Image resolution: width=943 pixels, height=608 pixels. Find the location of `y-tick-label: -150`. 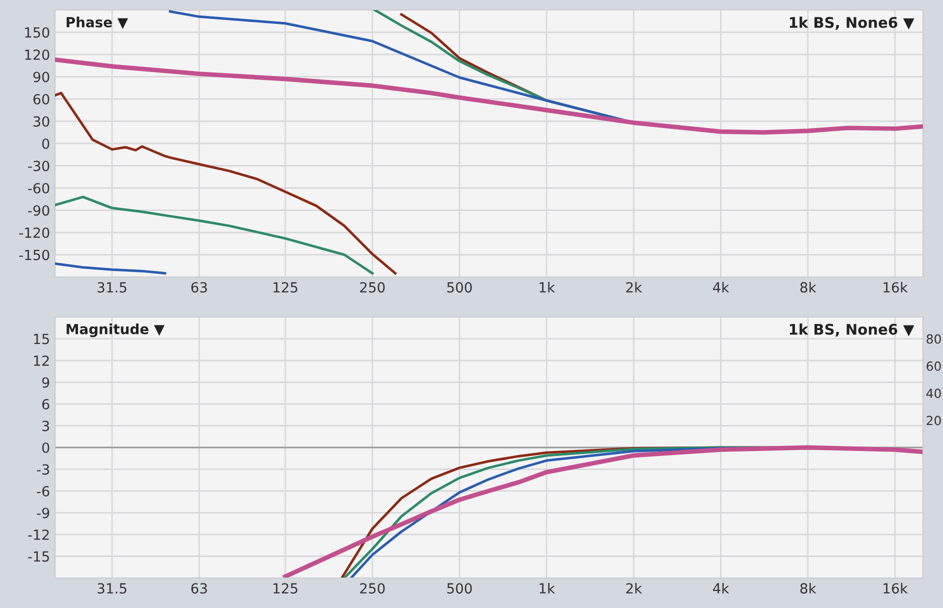

y-tick-label: -150 is located at coordinates (34, 255).